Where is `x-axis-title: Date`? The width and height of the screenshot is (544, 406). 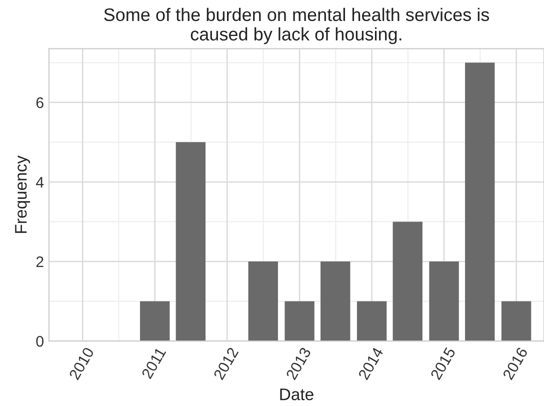 x-axis-title: Date is located at coordinates (297, 394).